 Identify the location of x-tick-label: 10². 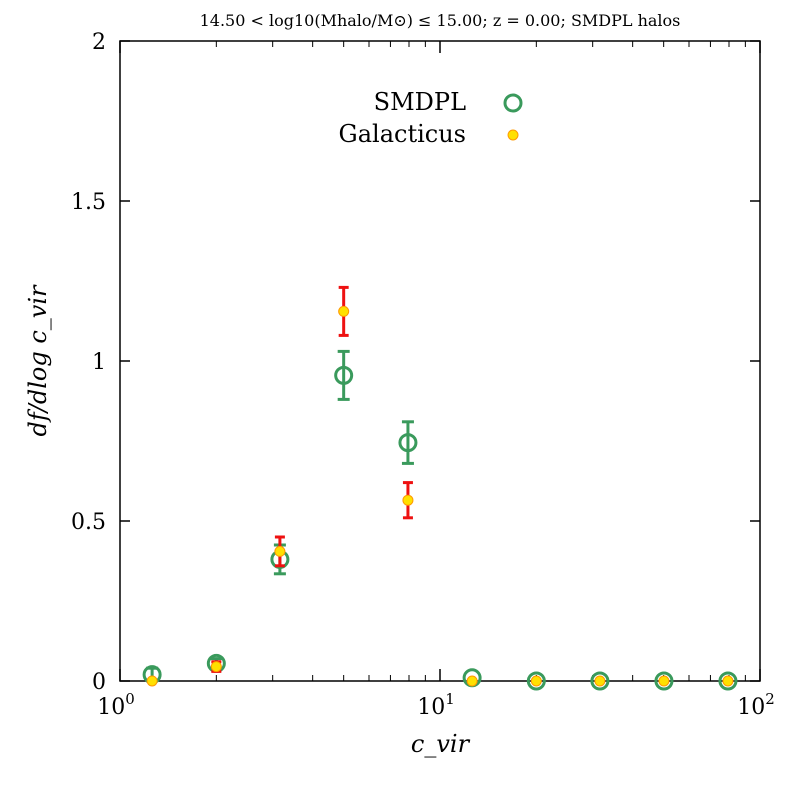
(756, 705).